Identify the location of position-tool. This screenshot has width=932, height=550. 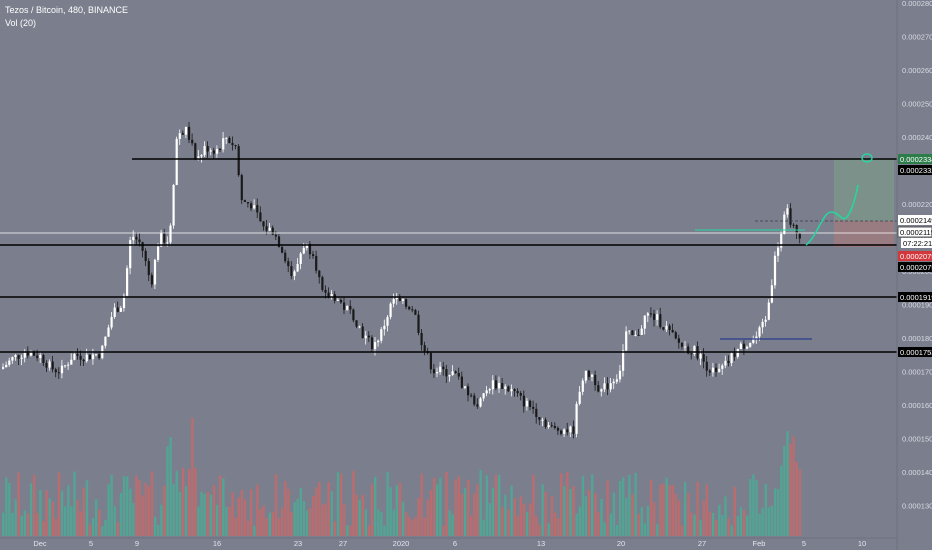
(864, 202).